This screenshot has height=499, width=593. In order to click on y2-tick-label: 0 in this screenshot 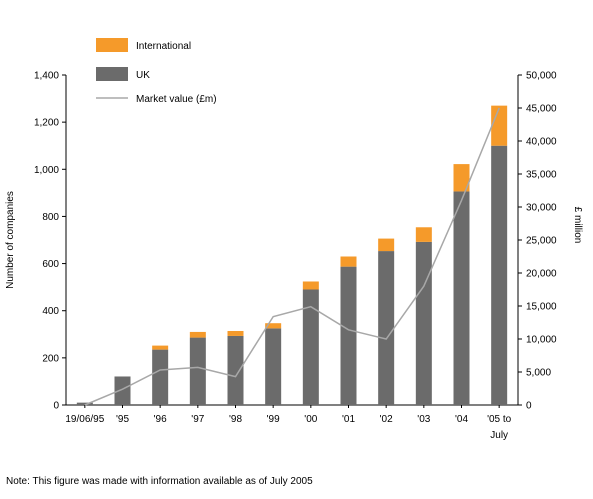, I will do `click(529, 406)`.